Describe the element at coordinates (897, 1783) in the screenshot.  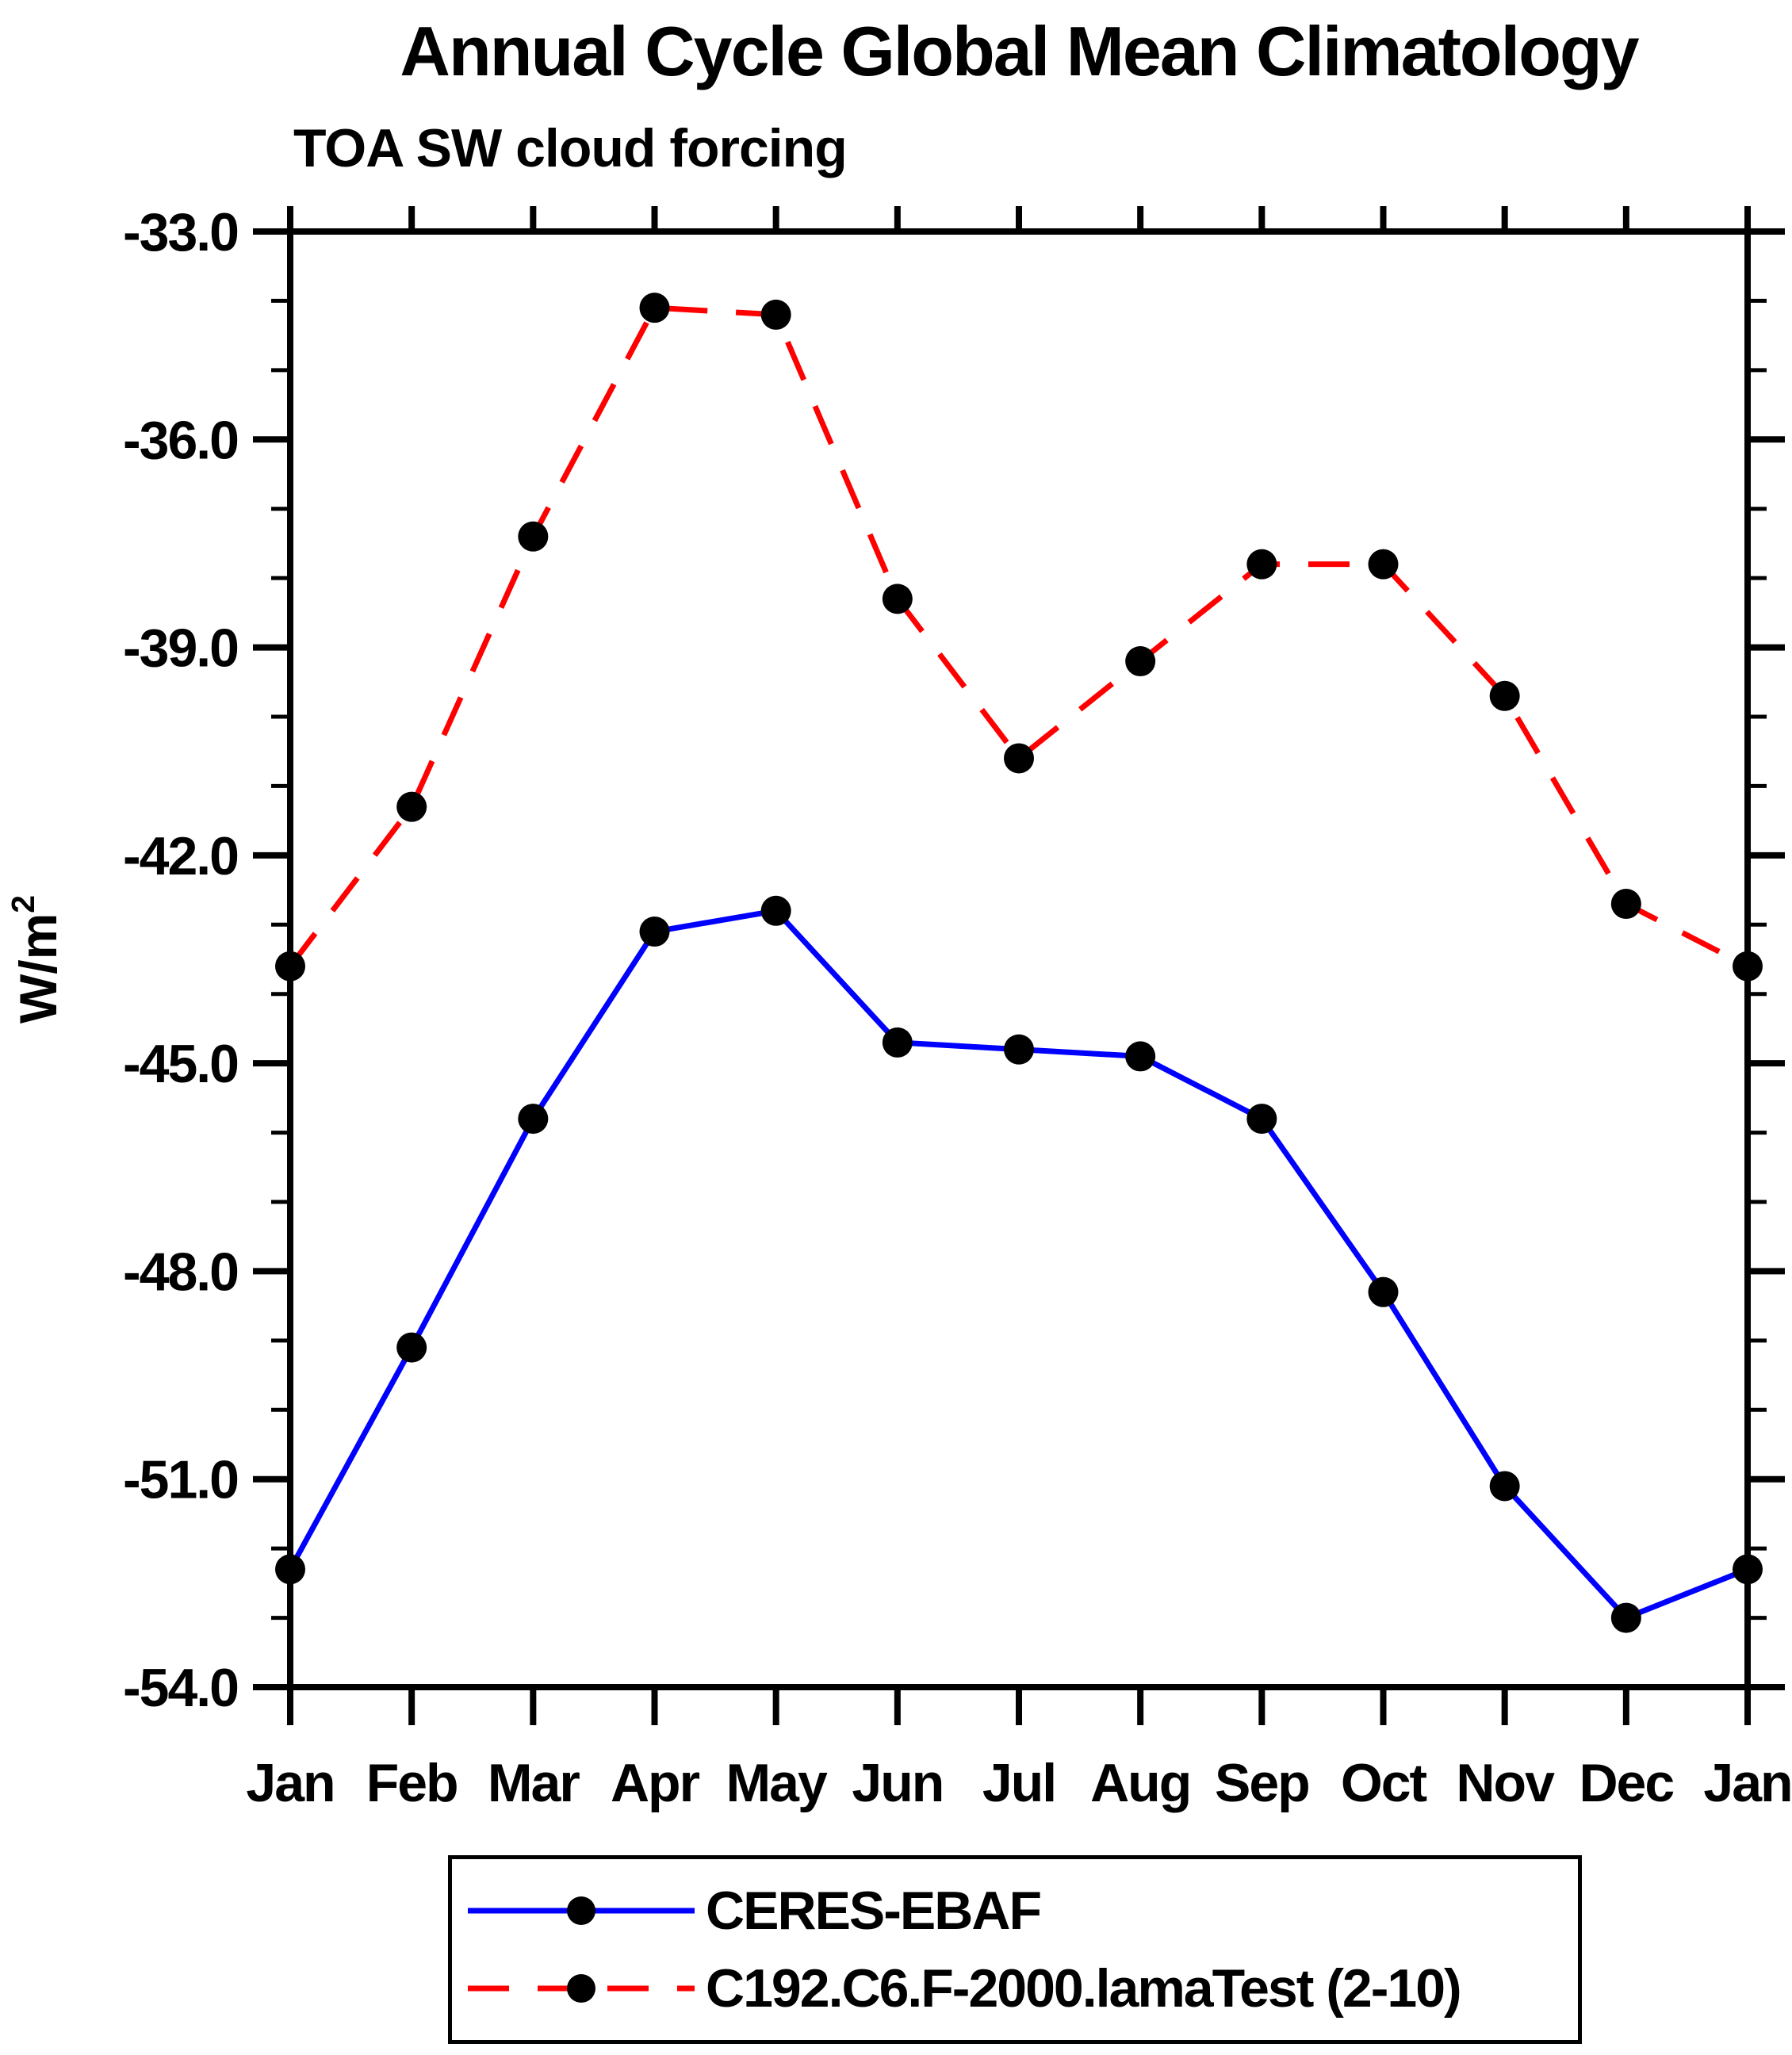
I see `x-tick-label: Jun` at that location.